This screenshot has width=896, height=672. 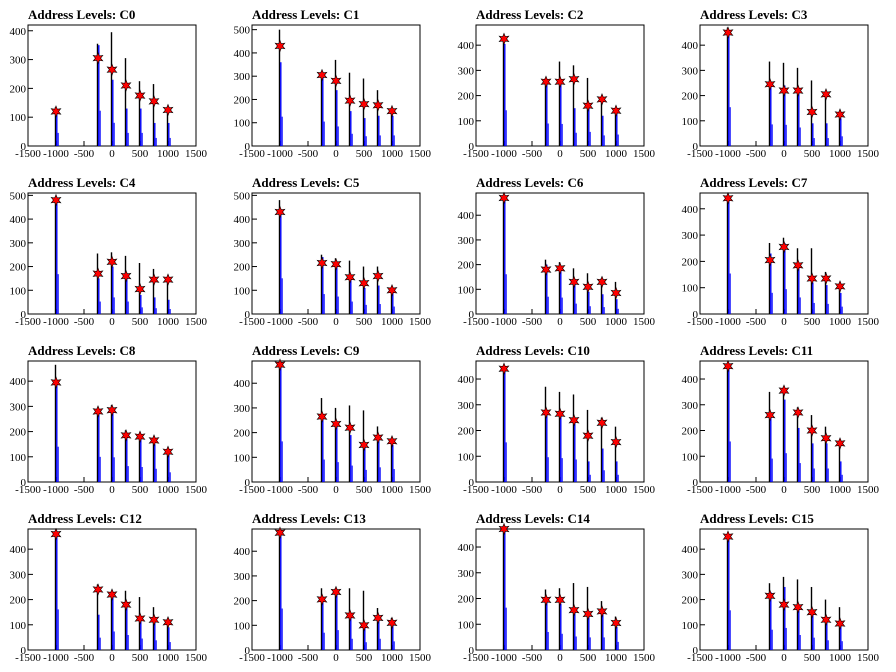 What do you see at coordinates (85, 518) in the screenshot?
I see `chart-title: Address Levels: C12` at bounding box center [85, 518].